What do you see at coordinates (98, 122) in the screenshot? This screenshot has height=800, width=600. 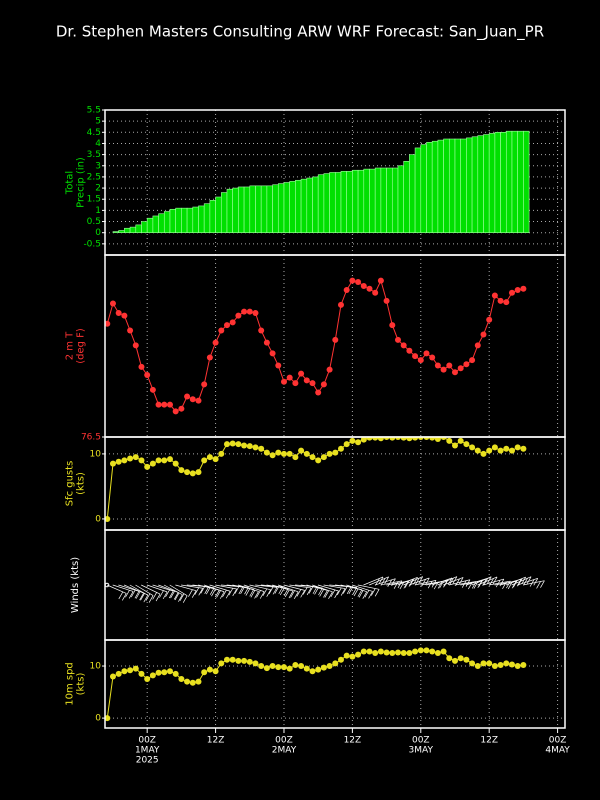 I see `y-tick-label: 5` at bounding box center [98, 122].